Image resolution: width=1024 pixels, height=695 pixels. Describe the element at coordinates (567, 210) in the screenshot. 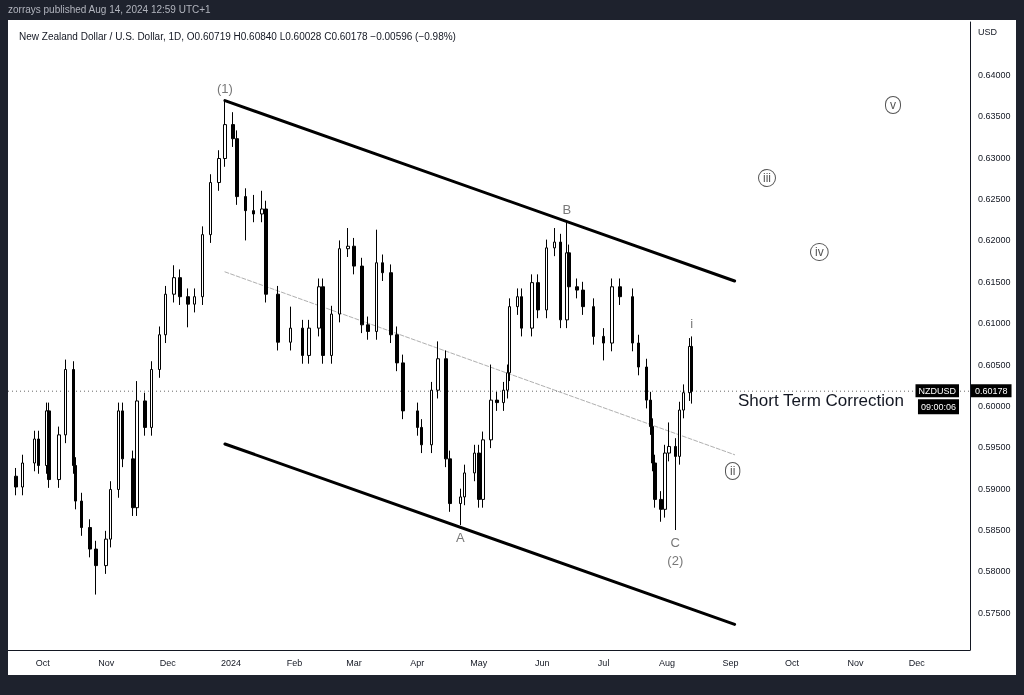

I see `annotation: B` at that location.